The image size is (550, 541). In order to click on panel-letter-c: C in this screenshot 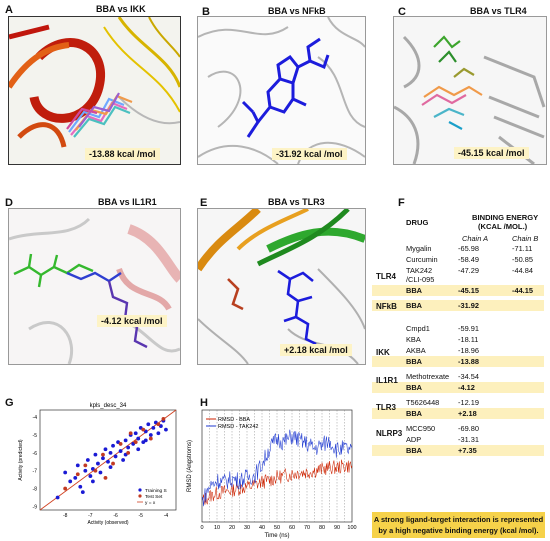, I will do `click(402, 12)`.